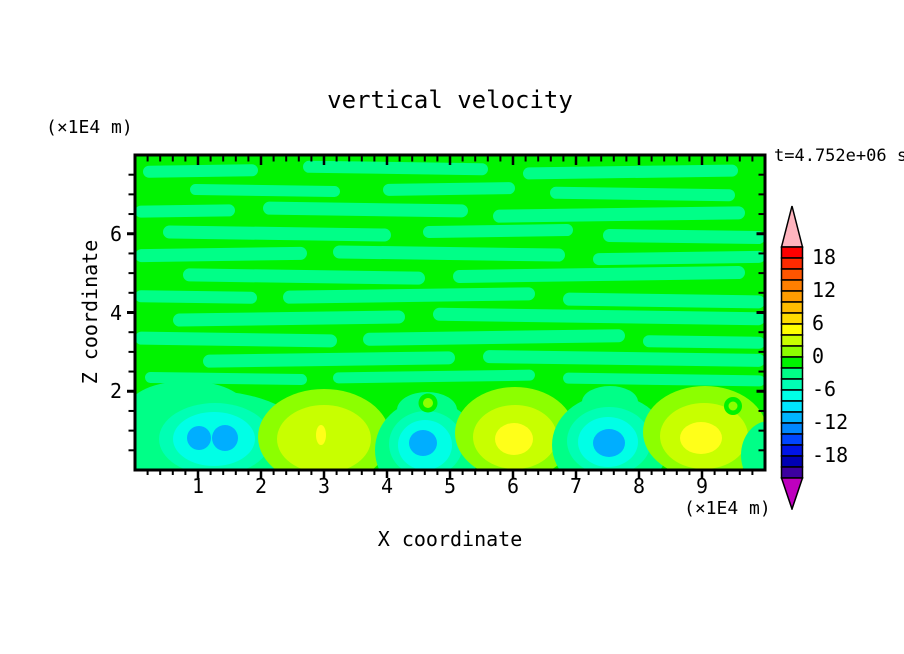  What do you see at coordinates (839, 156) in the screenshot?
I see `time-label: t=4.752e+06 s` at bounding box center [839, 156].